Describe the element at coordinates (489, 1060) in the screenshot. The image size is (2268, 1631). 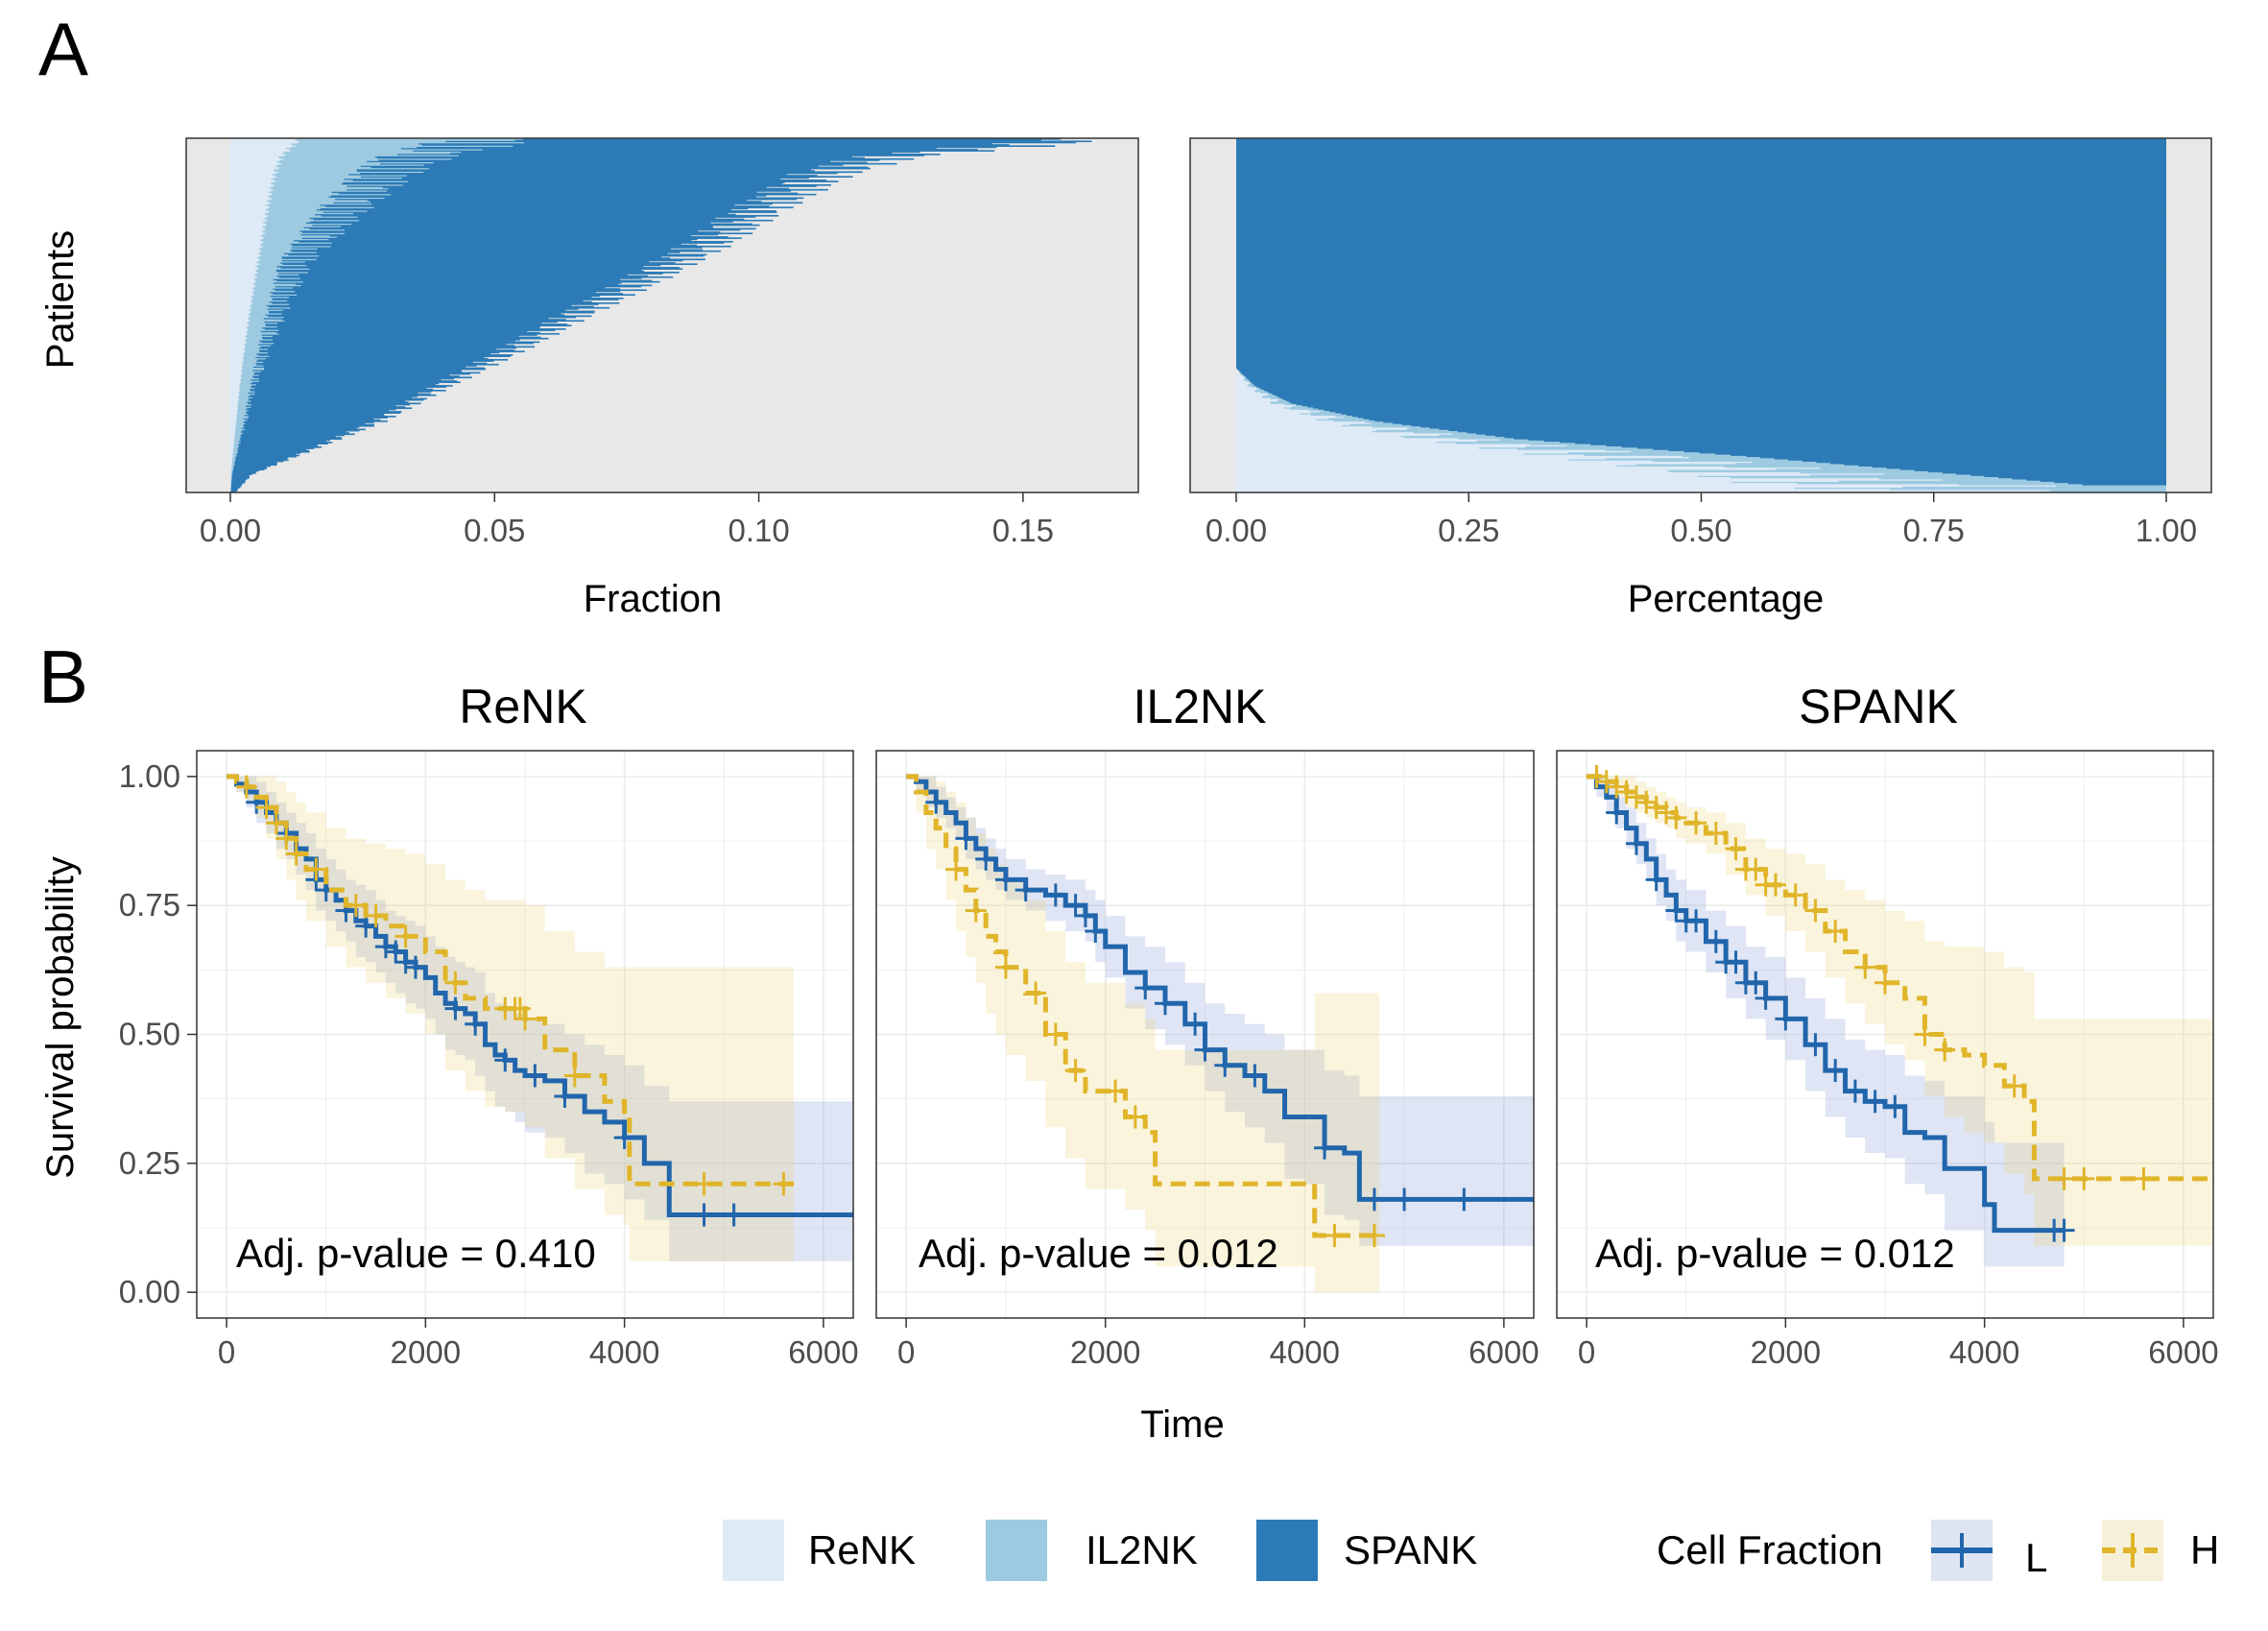
I see `survival-plot-renk: 0 2000 4000 6000 0.00 0.25 0.50 0.75 1.00` at that location.